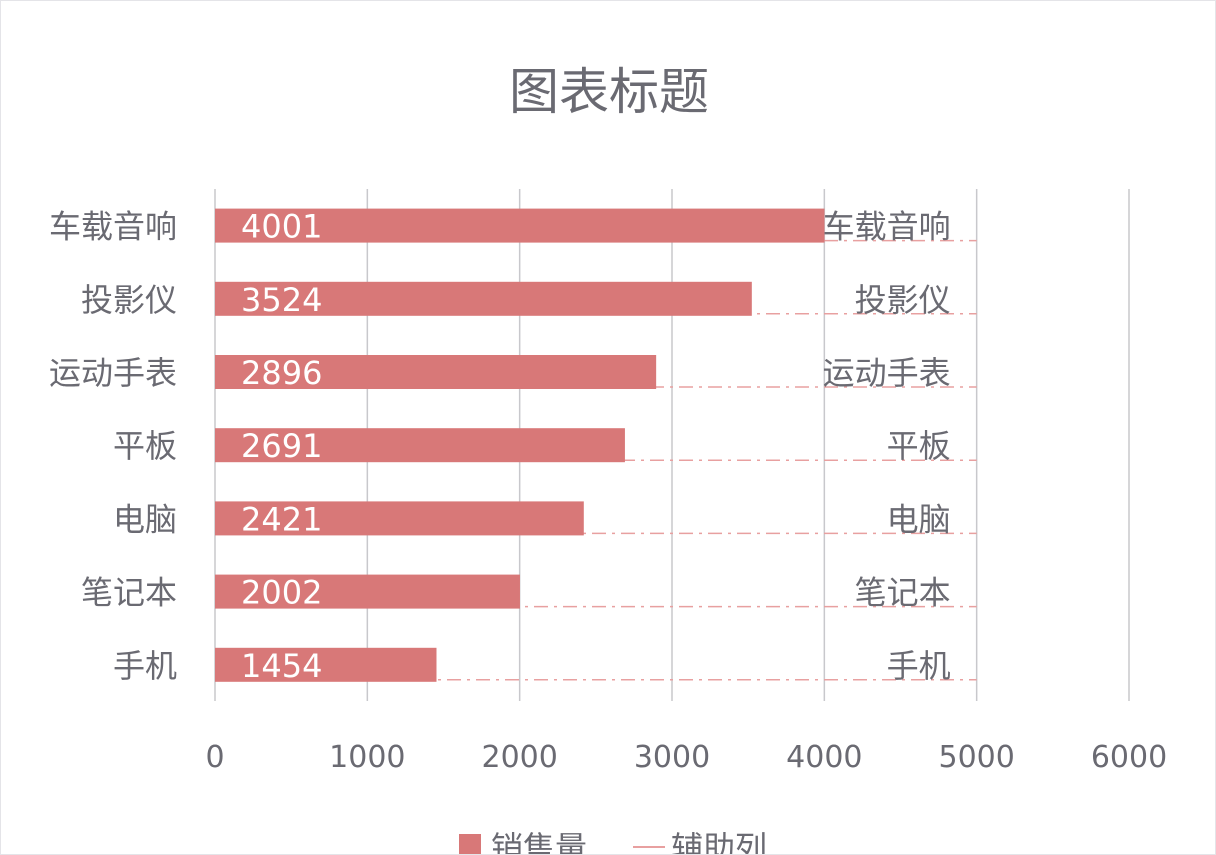 The width and height of the screenshot is (1216, 855). I want to click on category-label: 运动手表, so click(113, 373).